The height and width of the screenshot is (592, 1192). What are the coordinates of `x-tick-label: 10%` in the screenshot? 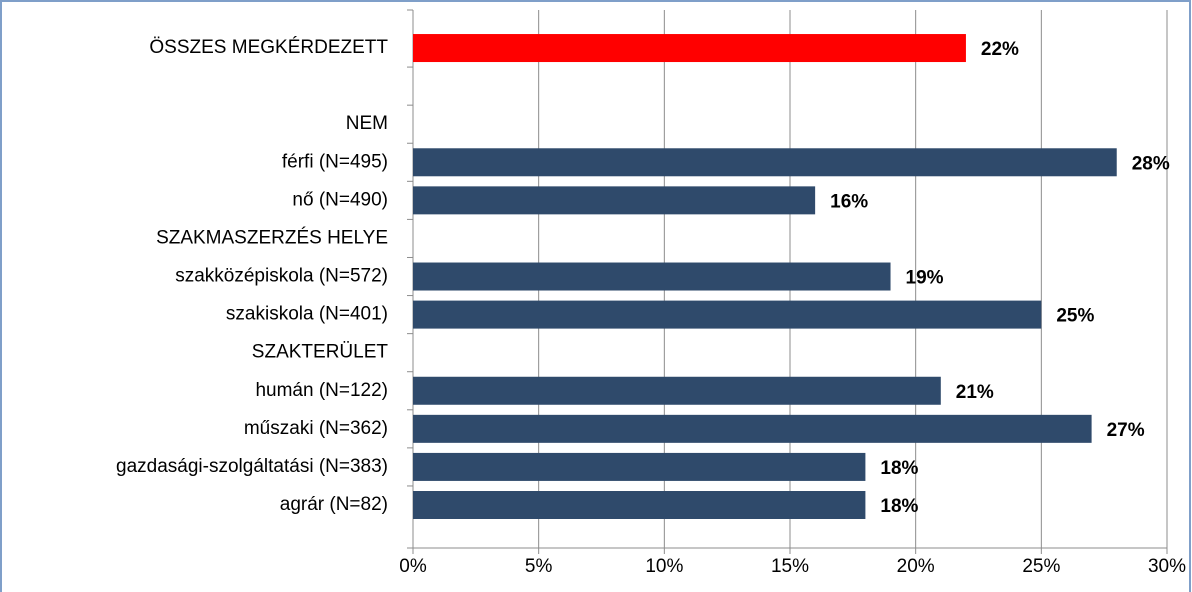 It's located at (664, 566).